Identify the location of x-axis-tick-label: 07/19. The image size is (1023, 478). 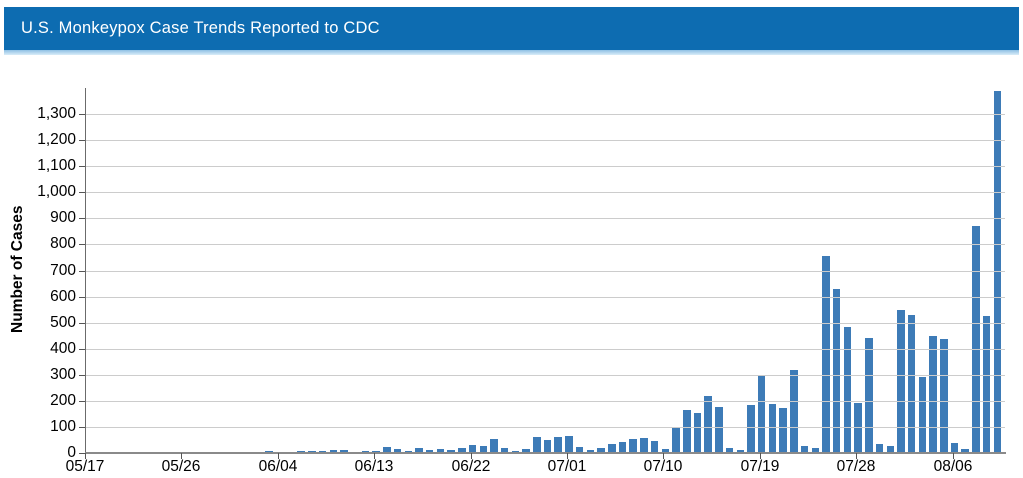
(760, 466).